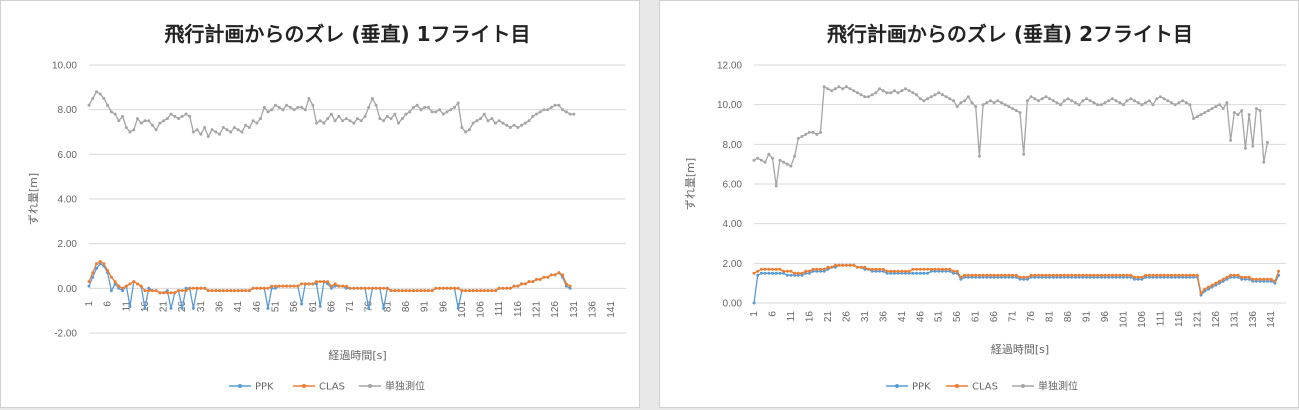 The image size is (1299, 410). I want to click on x-tick-label: 11, so click(791, 316).